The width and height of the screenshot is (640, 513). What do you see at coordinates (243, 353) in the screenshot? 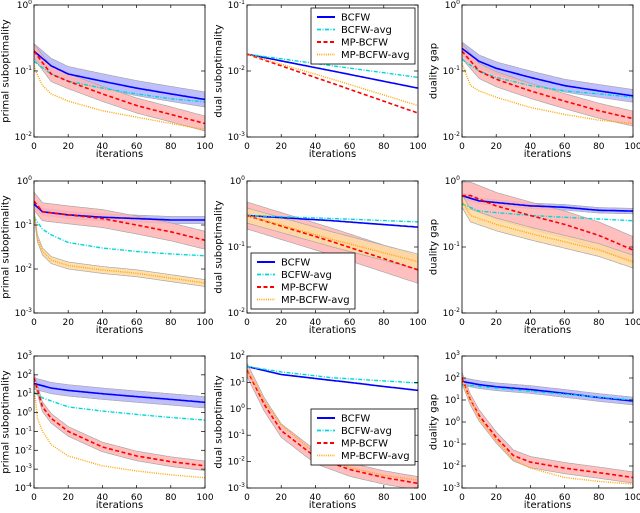
I see `y-tick-exponent: 2` at bounding box center [243, 353].